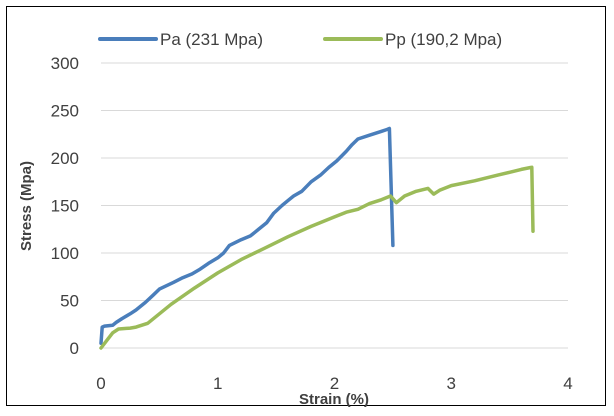  What do you see at coordinates (26, 206) in the screenshot?
I see `y-axis-label: Stress (Mpa)` at bounding box center [26, 206].